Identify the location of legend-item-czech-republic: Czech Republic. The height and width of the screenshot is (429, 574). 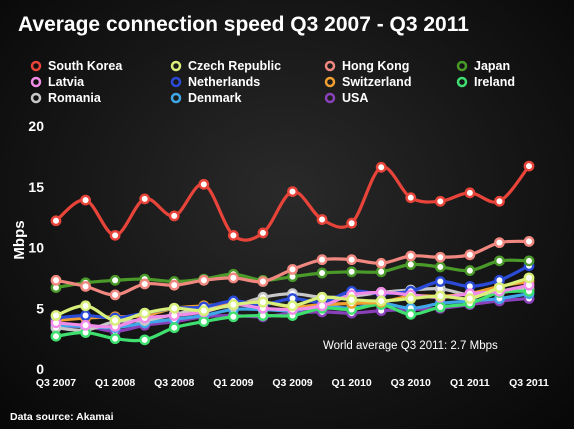
(225, 66).